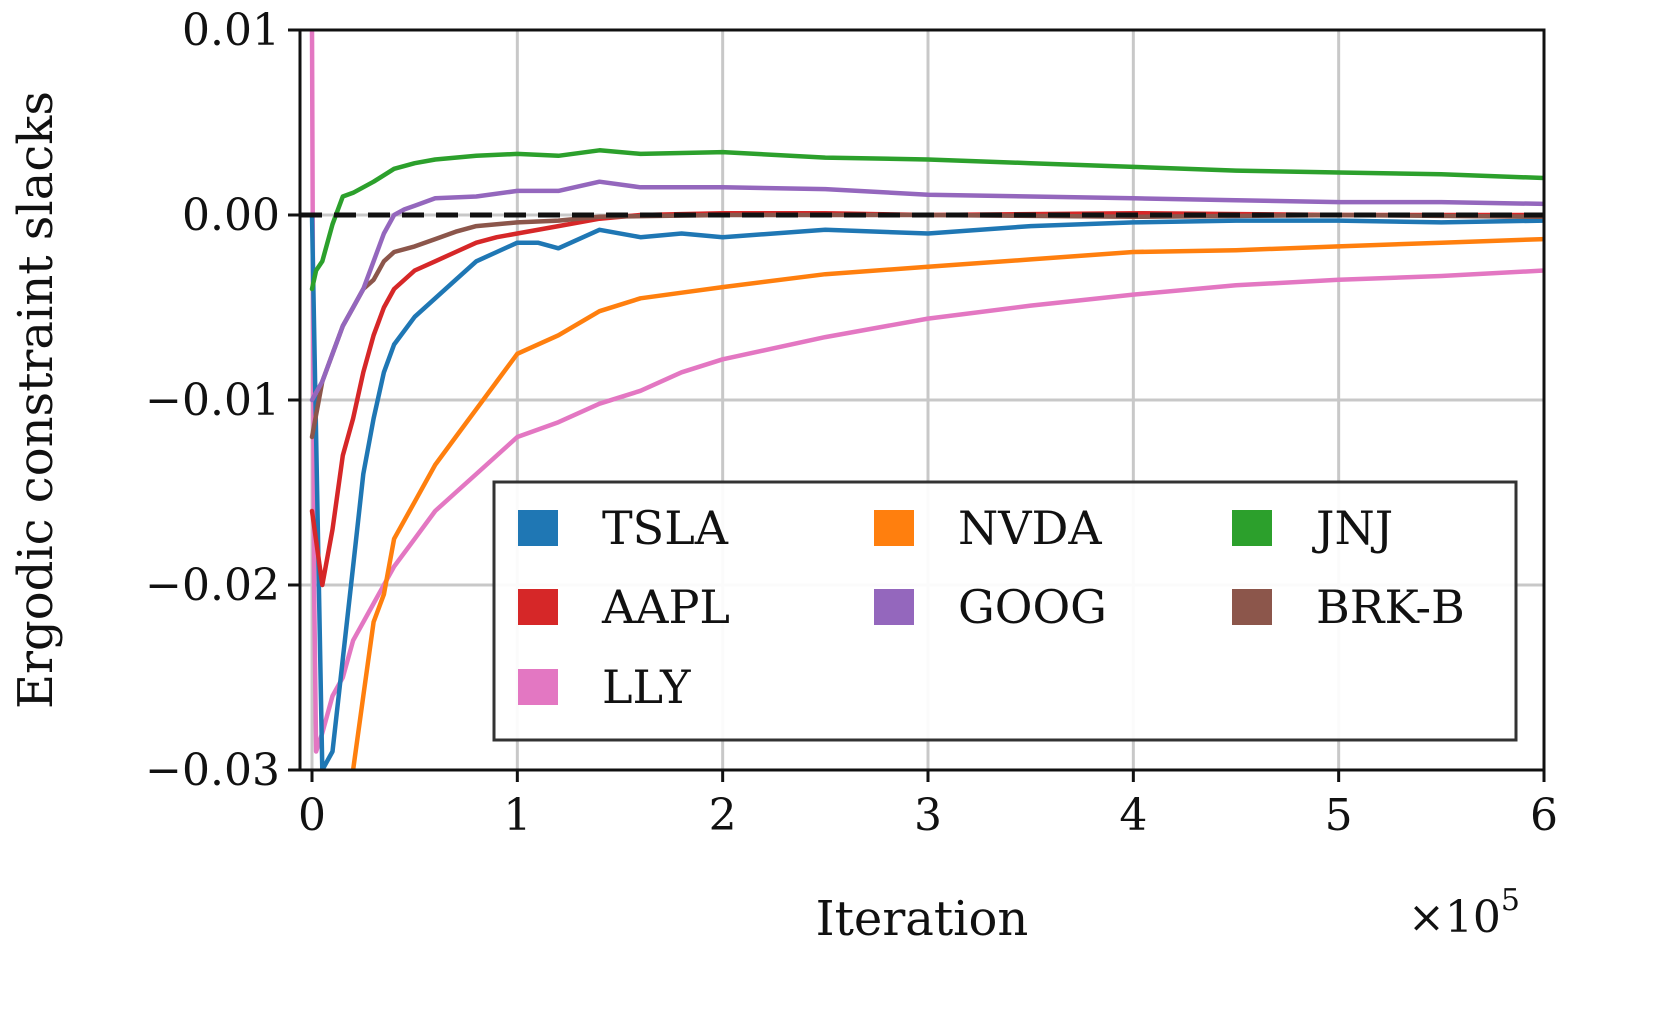  What do you see at coordinates (212, 770) in the screenshot?
I see `y-tick-label: −0.03` at bounding box center [212, 770].